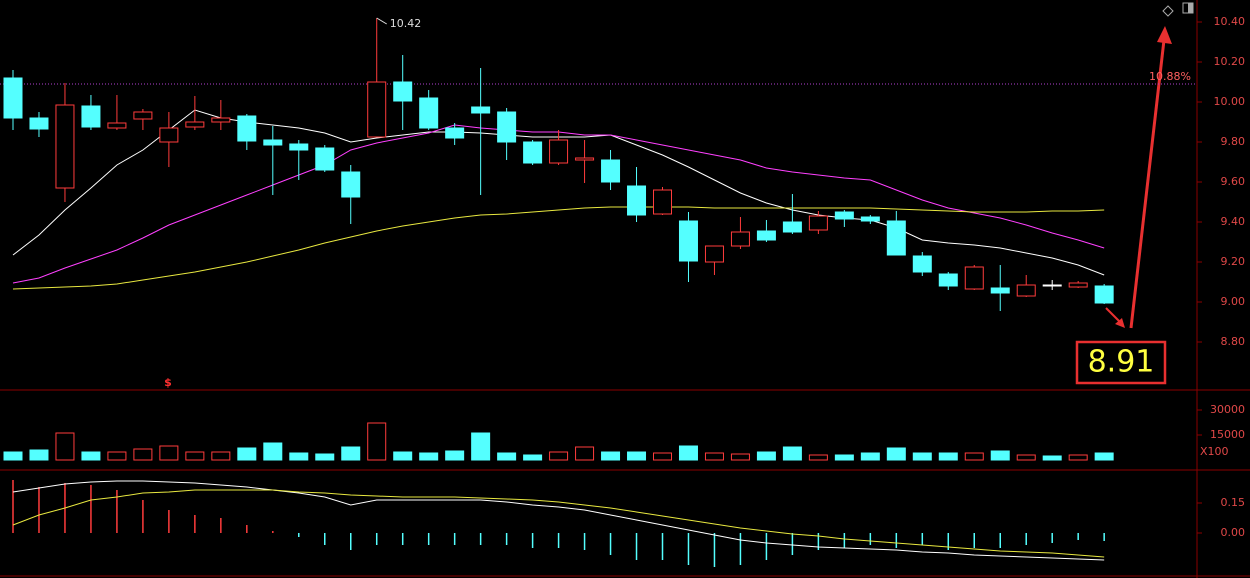  What do you see at coordinates (1230, 61) in the screenshot?
I see `y-tick-label: 10.20` at bounding box center [1230, 61].